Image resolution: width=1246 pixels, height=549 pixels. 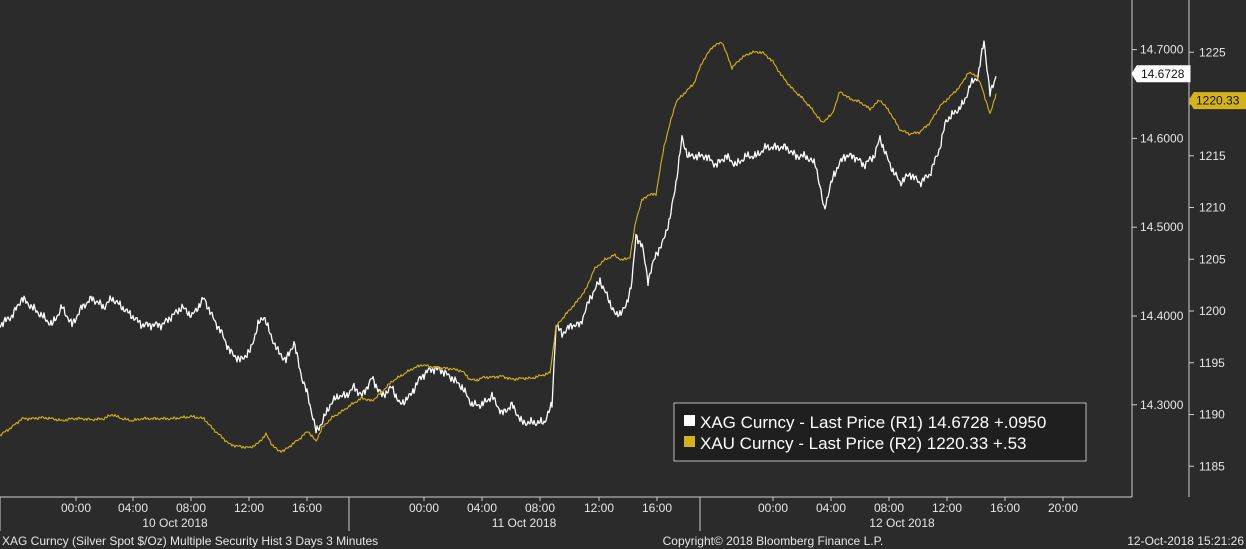 I want to click on xag-last-price-tag, so click(x=1161, y=74).